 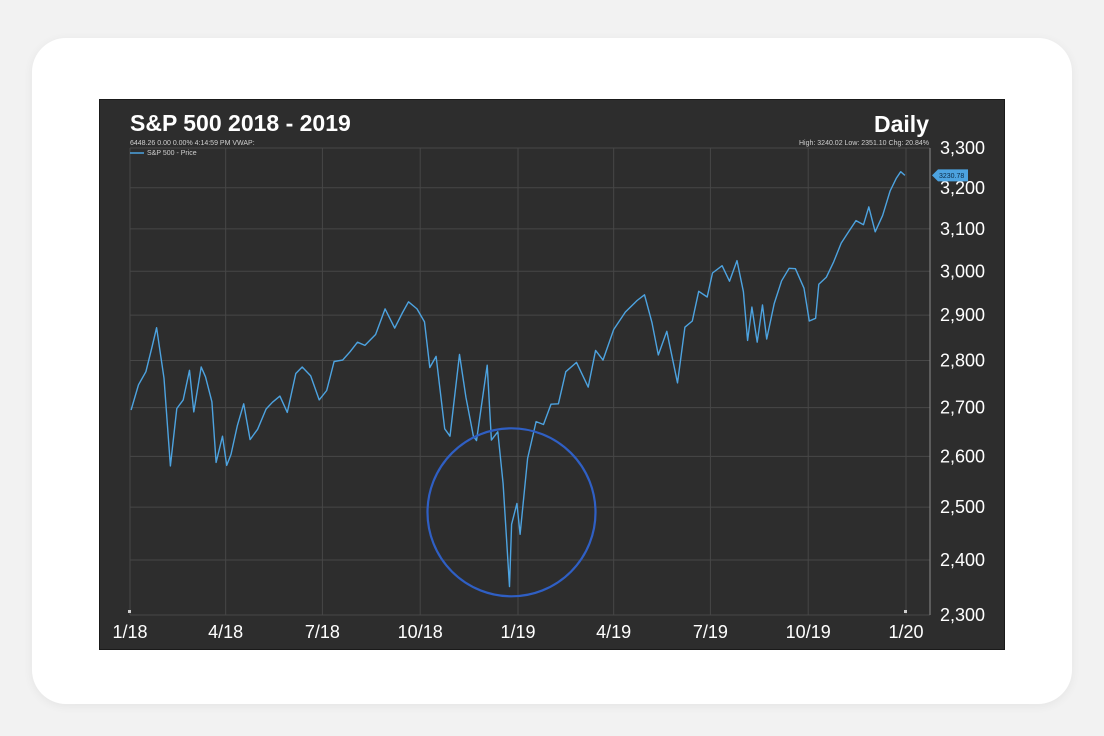 What do you see at coordinates (901, 124) in the screenshot?
I see `period-label: Daily` at bounding box center [901, 124].